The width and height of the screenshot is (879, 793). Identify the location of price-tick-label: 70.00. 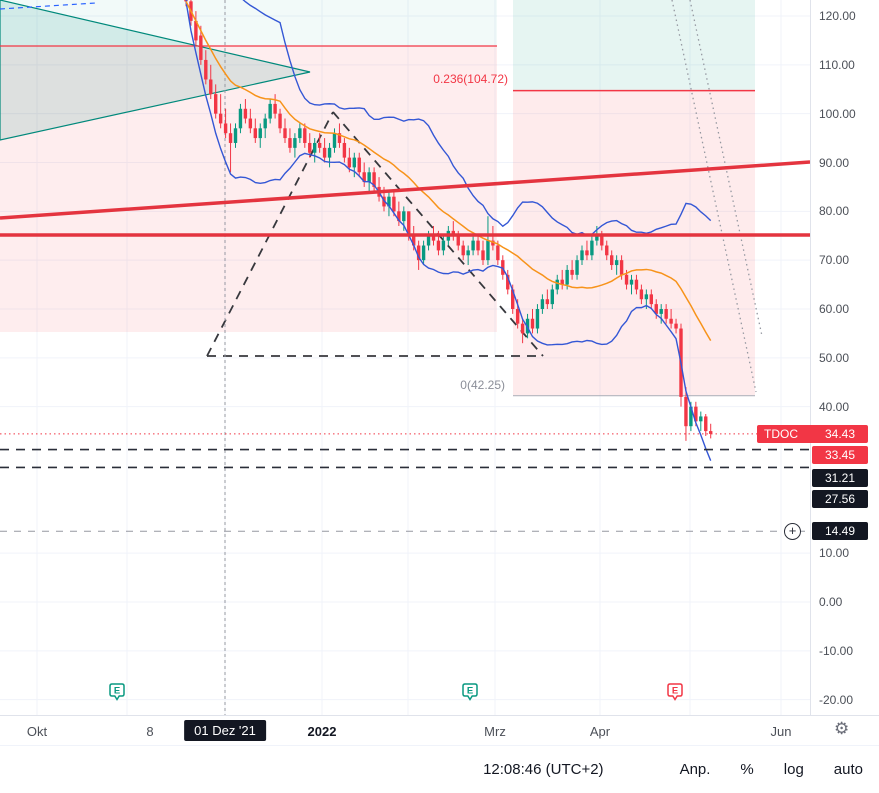
(834, 260).